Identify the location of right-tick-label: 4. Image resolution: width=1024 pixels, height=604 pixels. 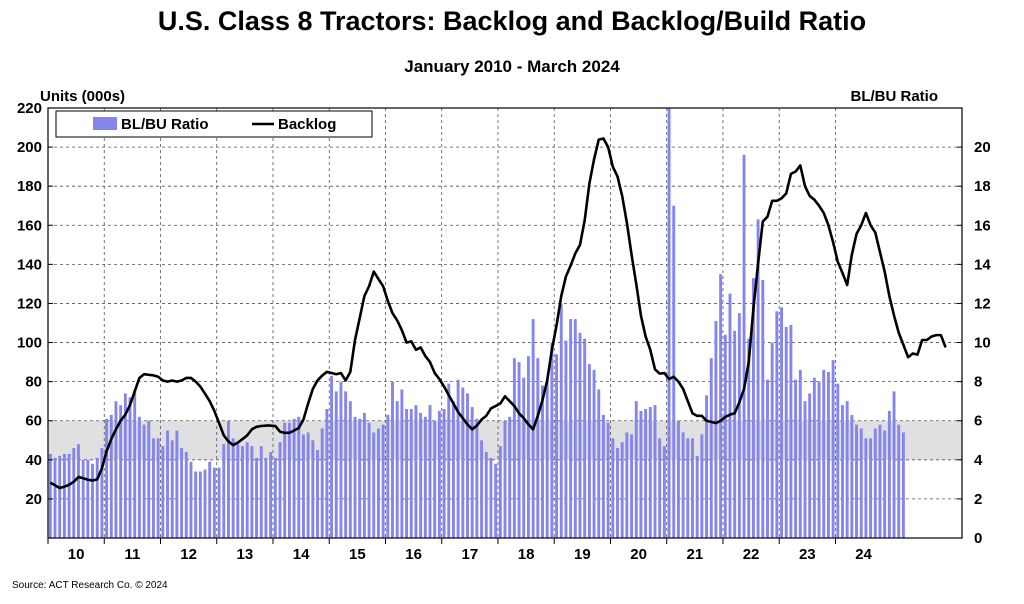
(978, 460).